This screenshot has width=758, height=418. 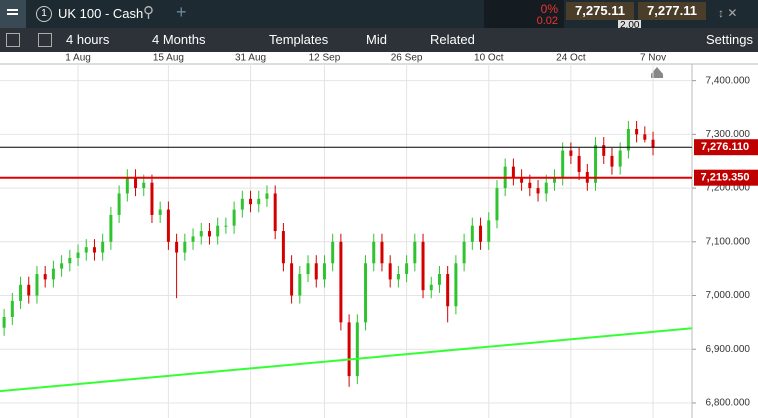 What do you see at coordinates (181, 12) in the screenshot?
I see `add-tab: +` at bounding box center [181, 12].